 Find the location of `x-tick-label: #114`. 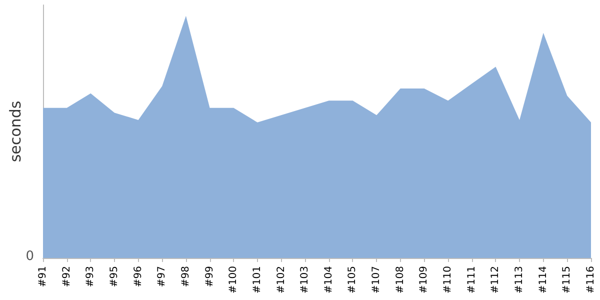

x-tick-label: #114 is located at coordinates (543, 280).